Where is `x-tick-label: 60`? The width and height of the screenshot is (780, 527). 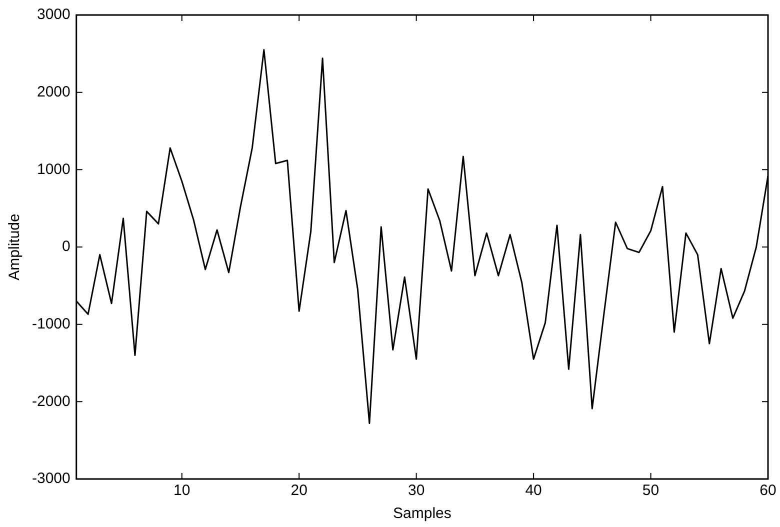
x-tick-label: 60 is located at coordinates (768, 491).